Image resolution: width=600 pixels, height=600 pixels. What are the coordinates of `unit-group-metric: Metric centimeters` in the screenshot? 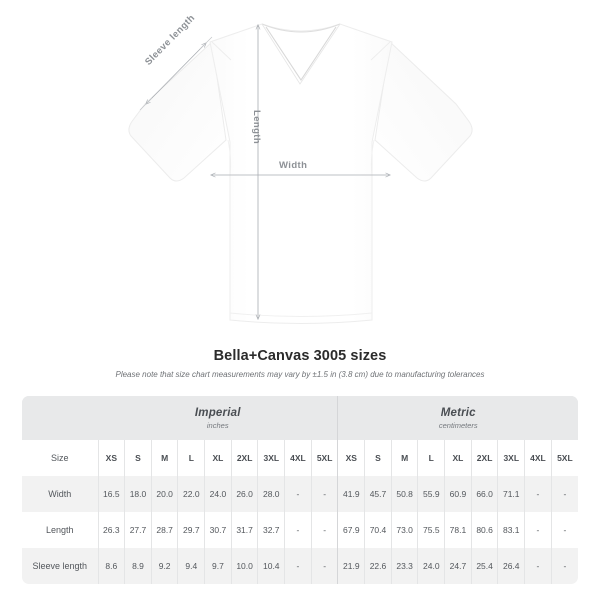 It's located at (457, 418).